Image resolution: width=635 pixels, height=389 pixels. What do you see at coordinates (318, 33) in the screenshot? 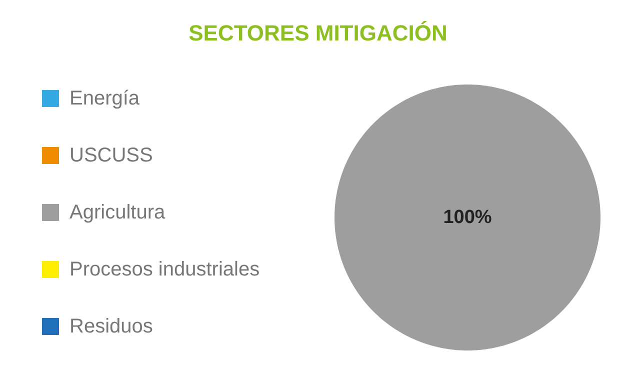
I see `chart-title: SECTORES MITIGACIÓN` at bounding box center [318, 33].